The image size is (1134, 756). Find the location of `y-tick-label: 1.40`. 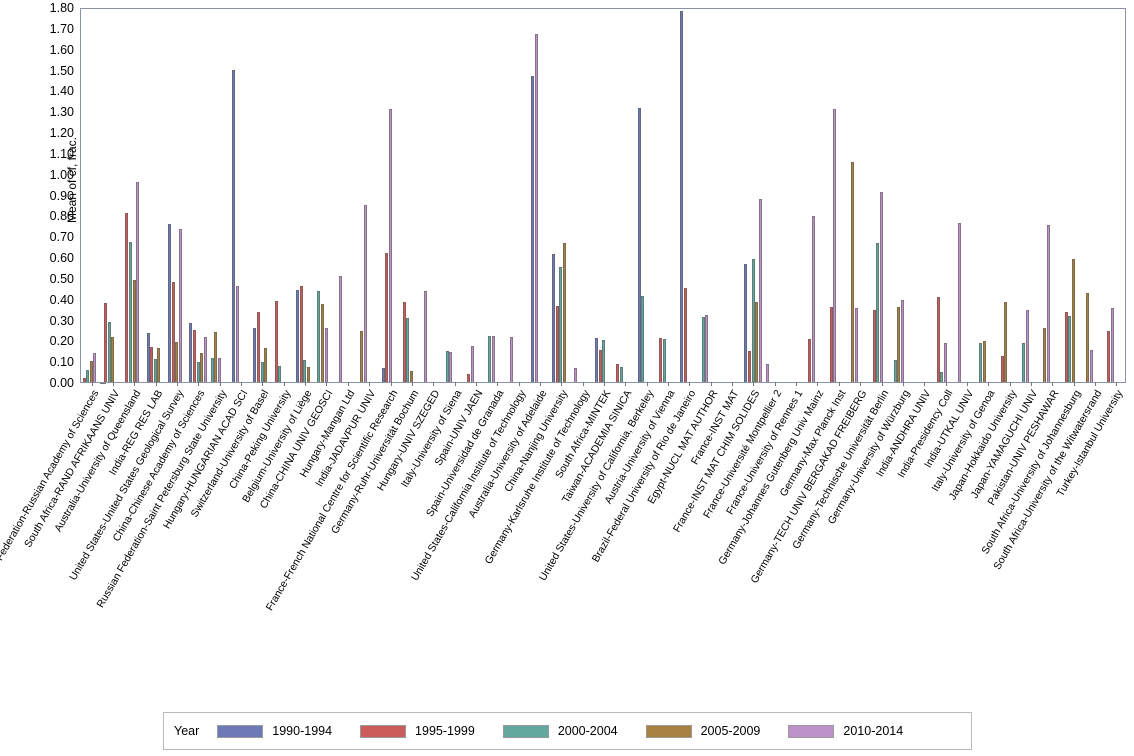

y-tick-label: 1.40 is located at coordinates (61, 91).